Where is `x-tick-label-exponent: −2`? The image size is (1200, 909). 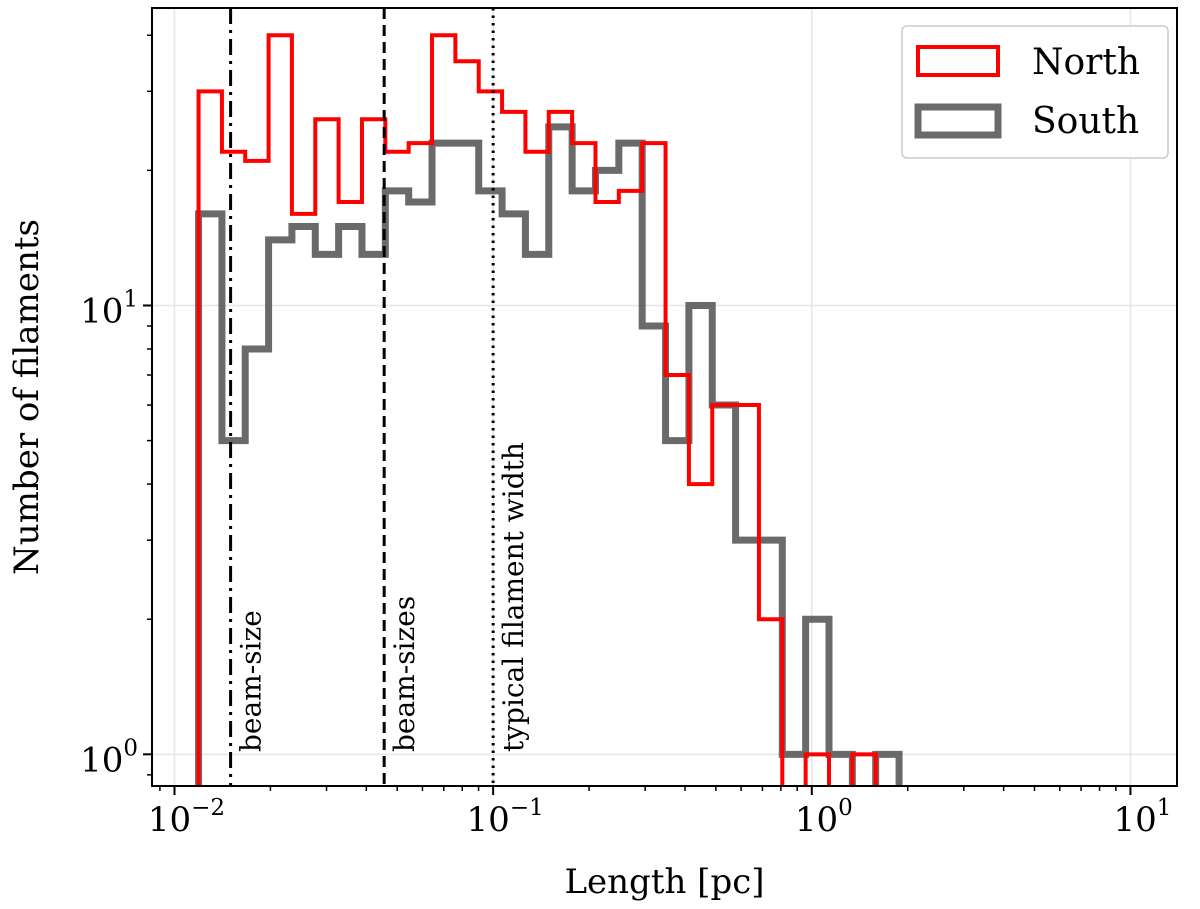 x-tick-label-exponent: −2 is located at coordinates (208, 808).